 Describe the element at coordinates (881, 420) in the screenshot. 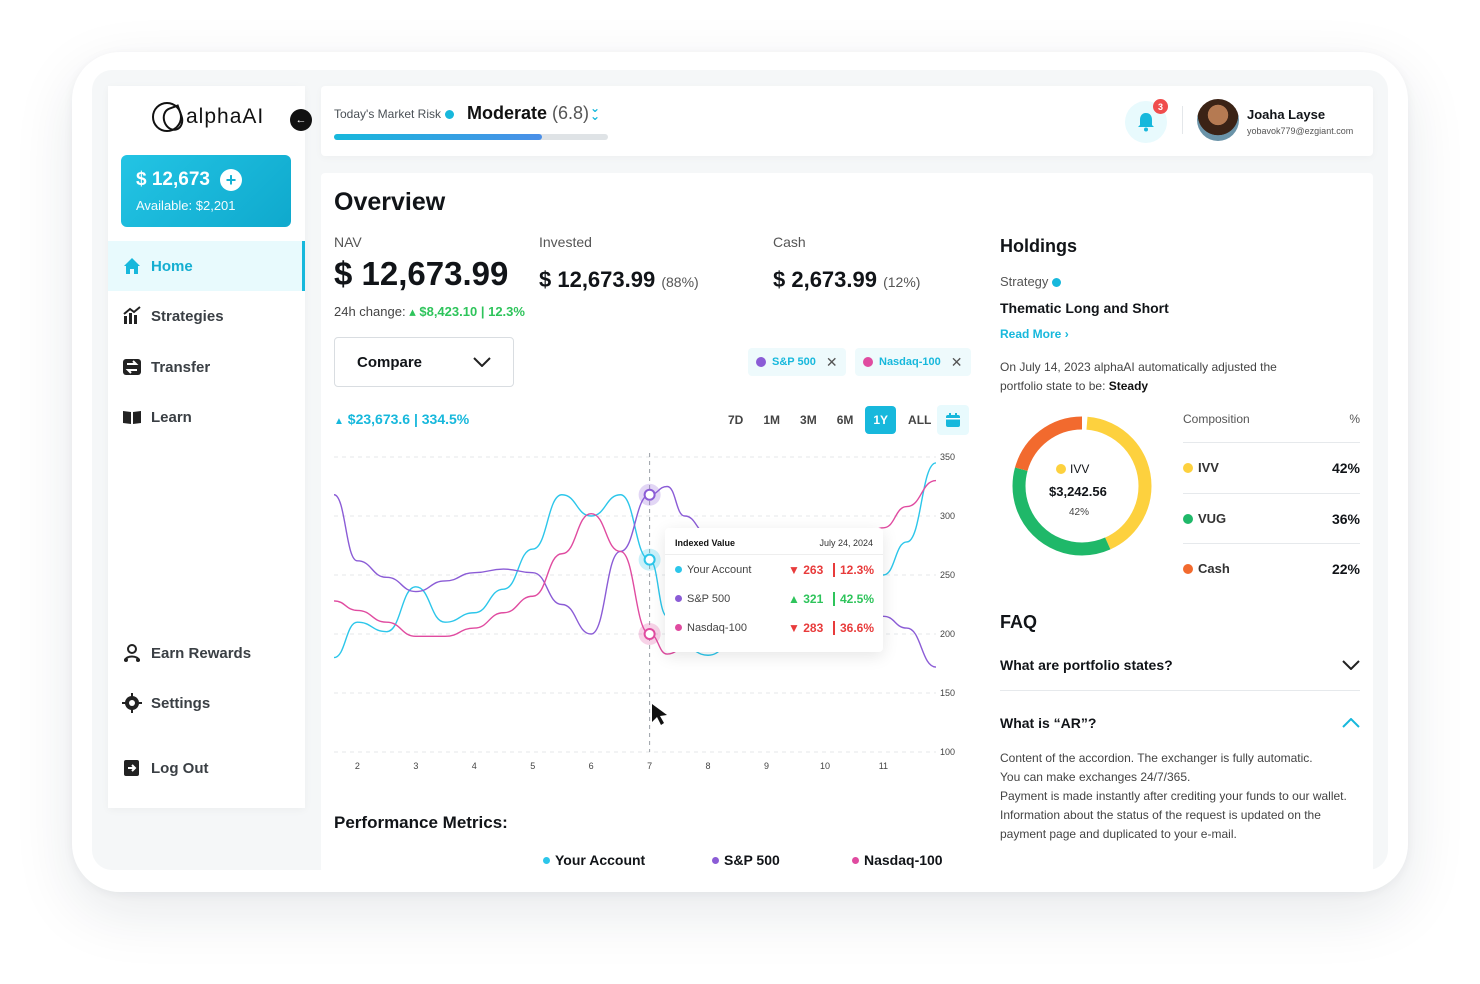

I see `tab-1y: 1Y` at that location.